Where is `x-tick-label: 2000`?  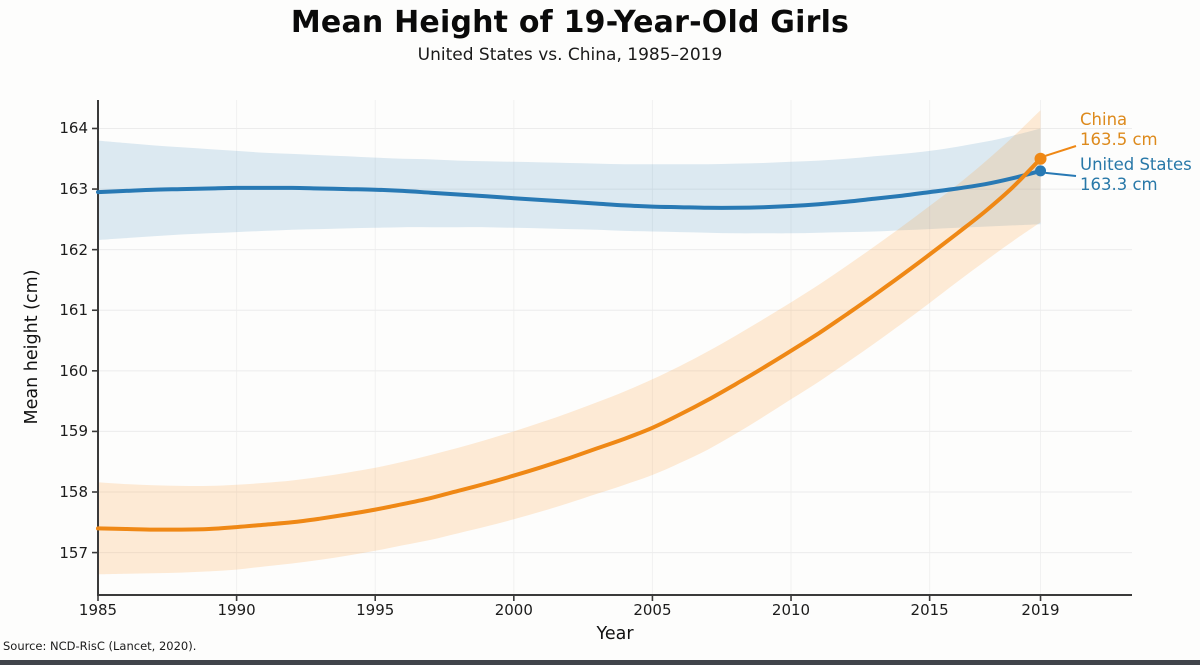
x-tick-label: 2000 is located at coordinates (513, 610).